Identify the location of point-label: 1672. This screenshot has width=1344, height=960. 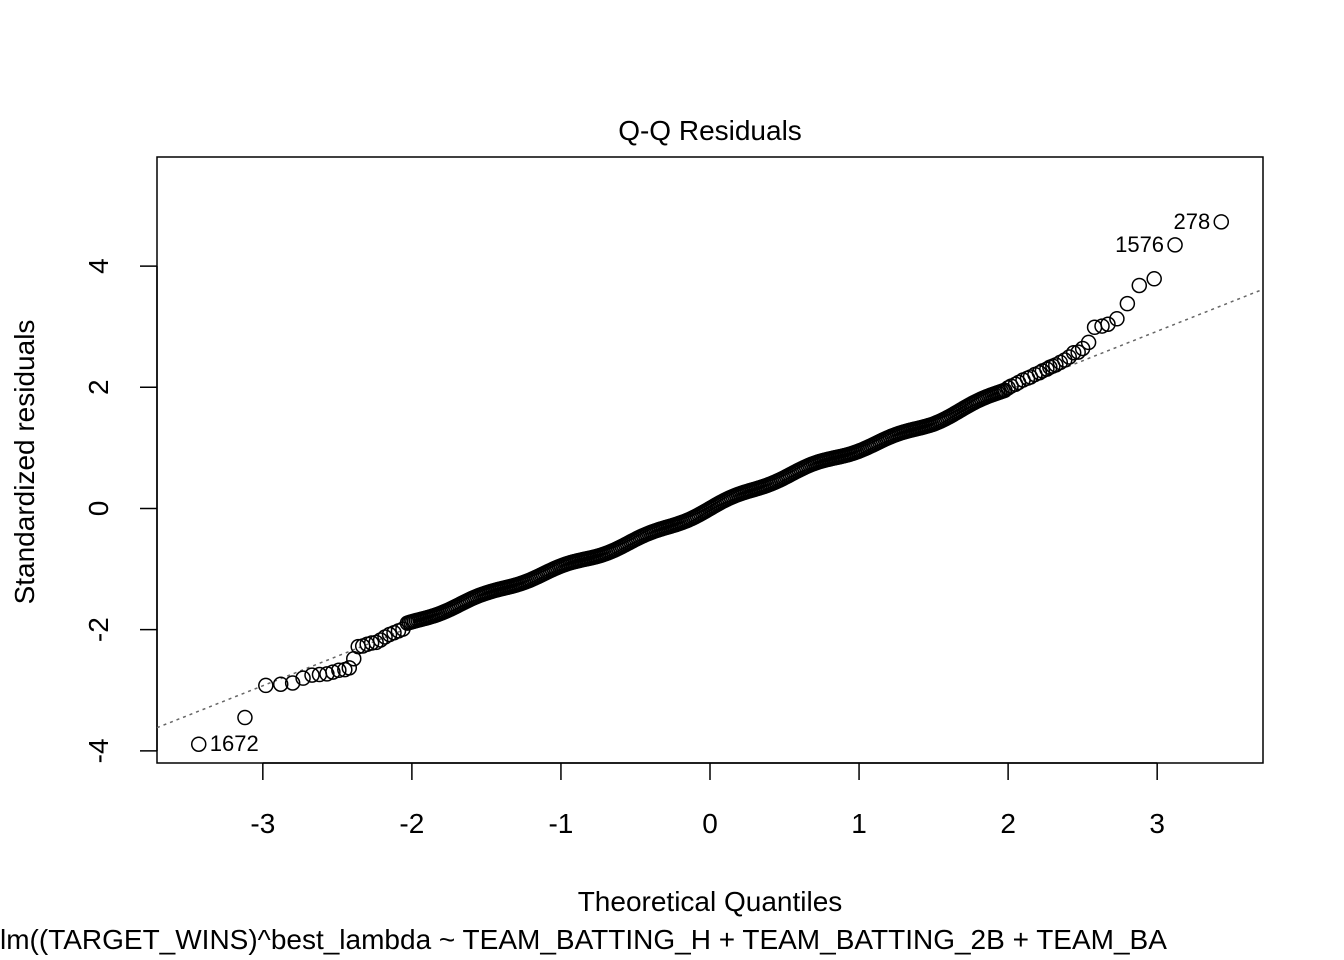
(234, 743).